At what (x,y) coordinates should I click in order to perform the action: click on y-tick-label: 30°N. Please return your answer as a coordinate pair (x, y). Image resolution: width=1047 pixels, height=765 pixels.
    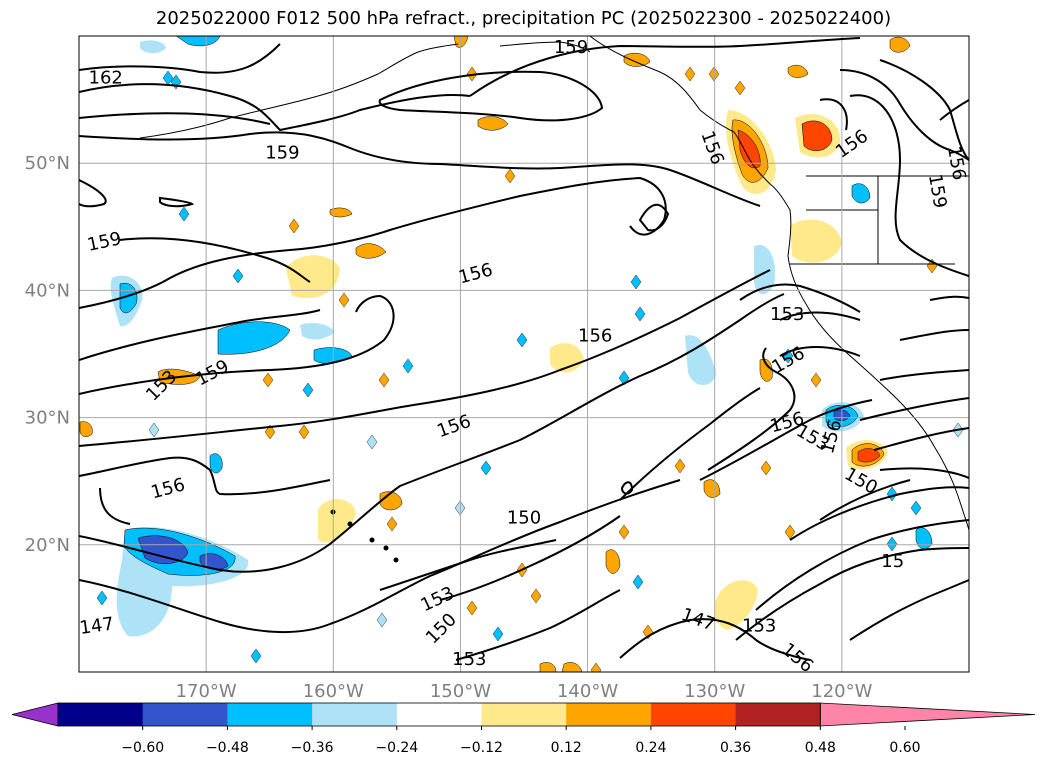
    Looking at the image, I should click on (47, 418).